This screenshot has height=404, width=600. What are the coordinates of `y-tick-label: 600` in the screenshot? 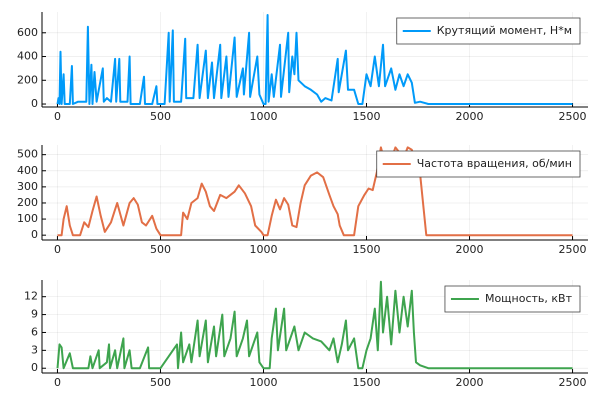 It's located at (27, 32).